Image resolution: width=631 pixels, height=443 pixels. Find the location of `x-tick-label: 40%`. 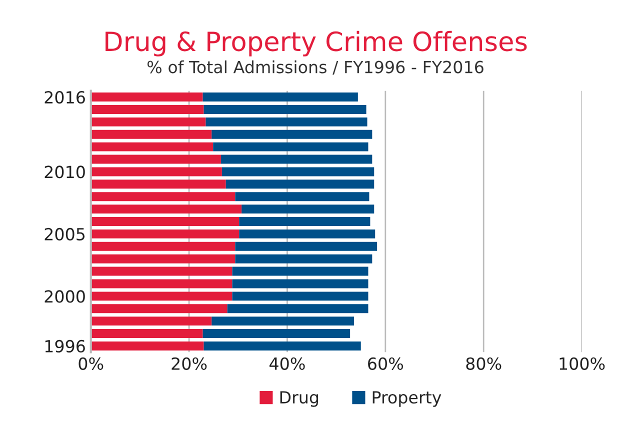

x-tick-label: 40% is located at coordinates (287, 363).